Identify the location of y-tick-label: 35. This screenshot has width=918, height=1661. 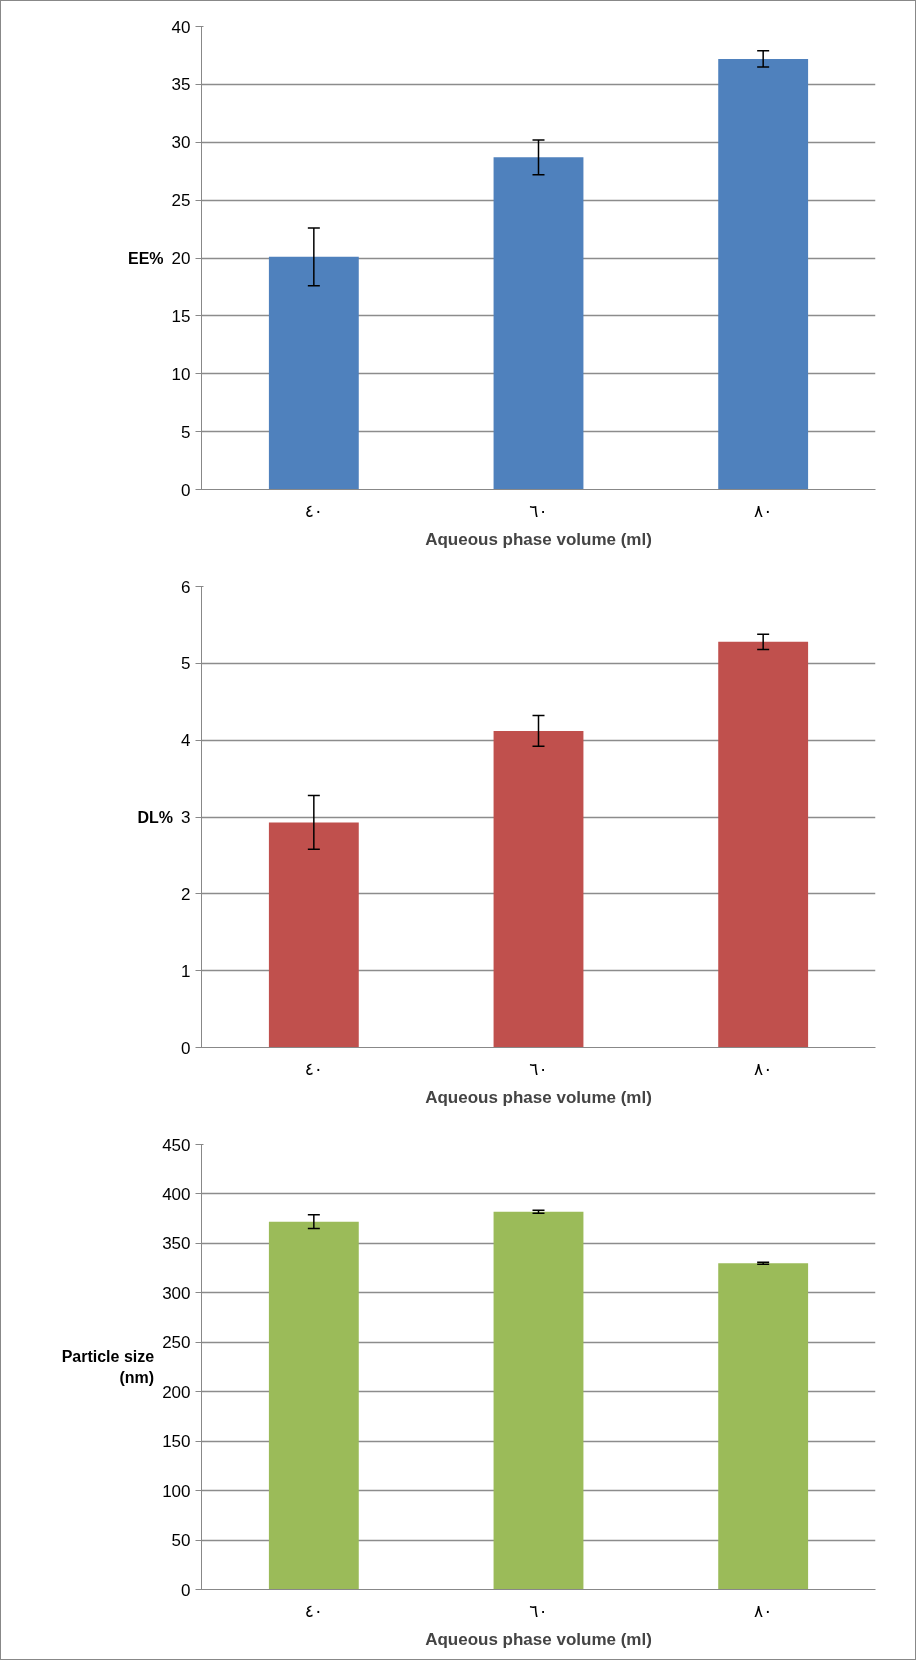
(181, 85).